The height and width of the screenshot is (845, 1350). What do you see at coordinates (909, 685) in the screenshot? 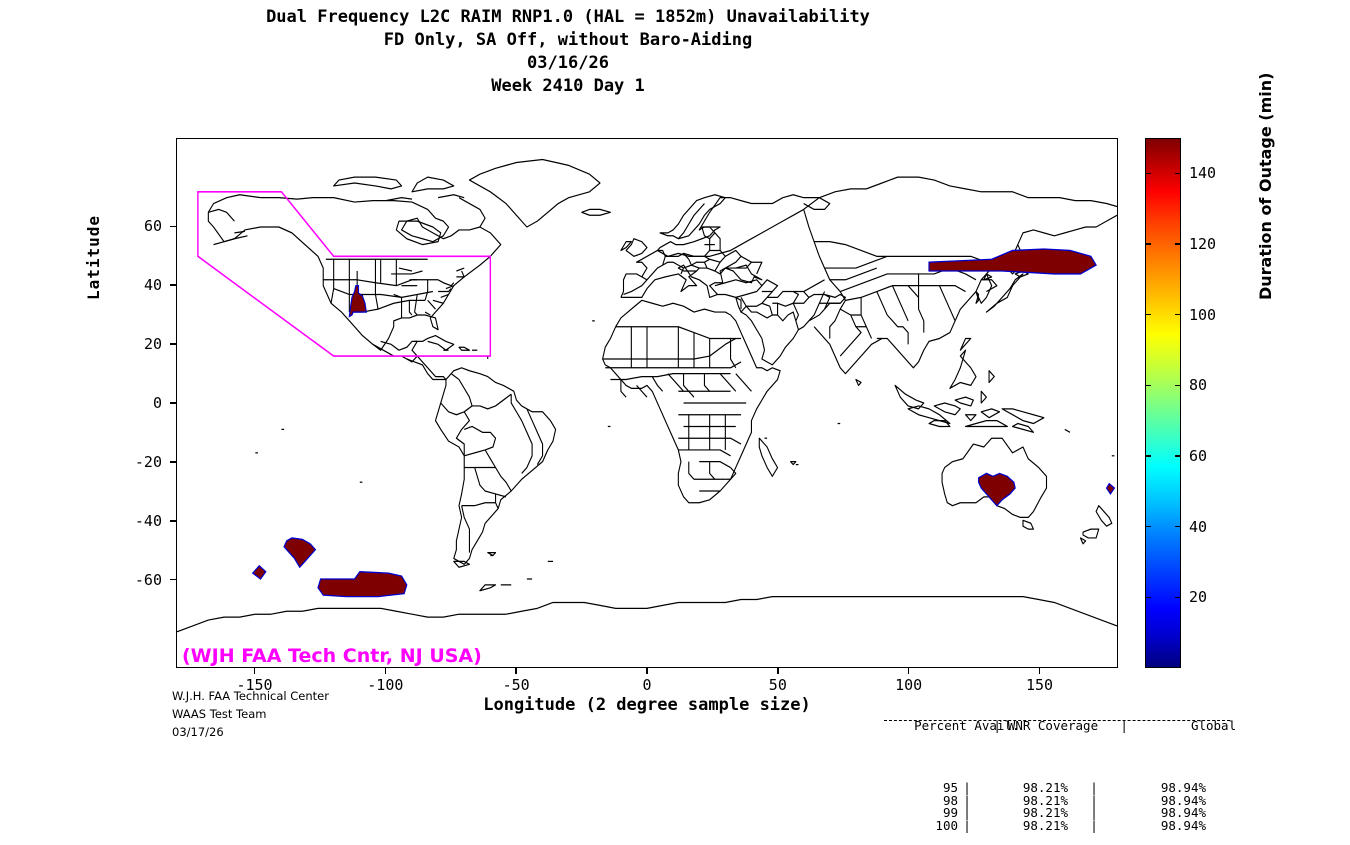
I see `x-tick-label: 100` at bounding box center [909, 685].